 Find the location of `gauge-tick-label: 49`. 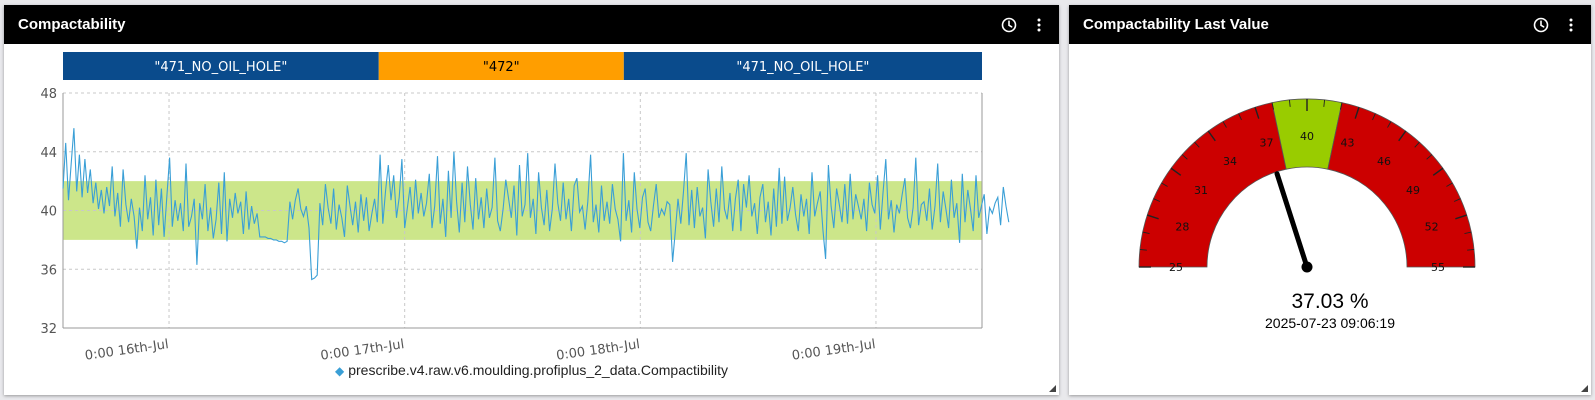

gauge-tick-label: 49 is located at coordinates (1413, 190).